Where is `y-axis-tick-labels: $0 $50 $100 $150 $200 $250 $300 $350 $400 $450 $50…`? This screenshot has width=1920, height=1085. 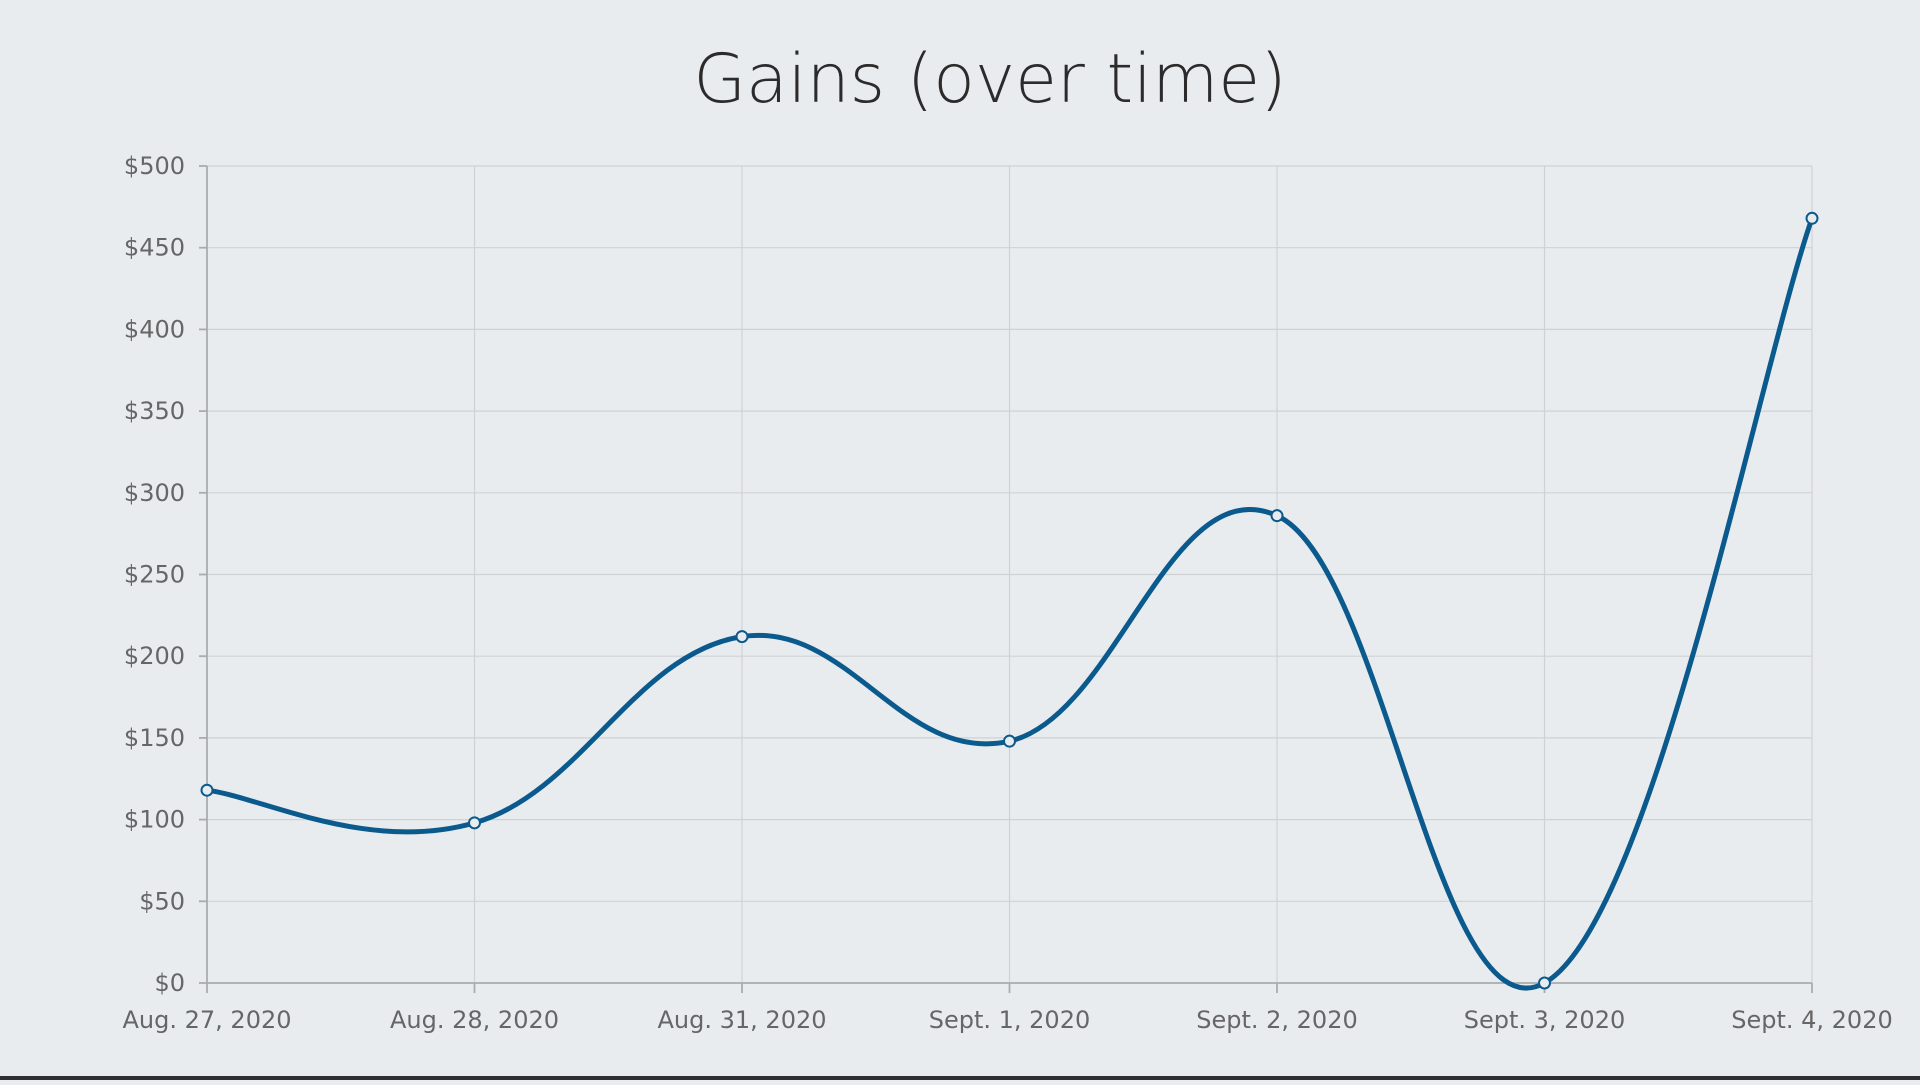
y-axis-tick-labels: $0 $50 $100 $150 $200 $250 $300 $350 $400 $450 $50… is located at coordinates (154, 574).